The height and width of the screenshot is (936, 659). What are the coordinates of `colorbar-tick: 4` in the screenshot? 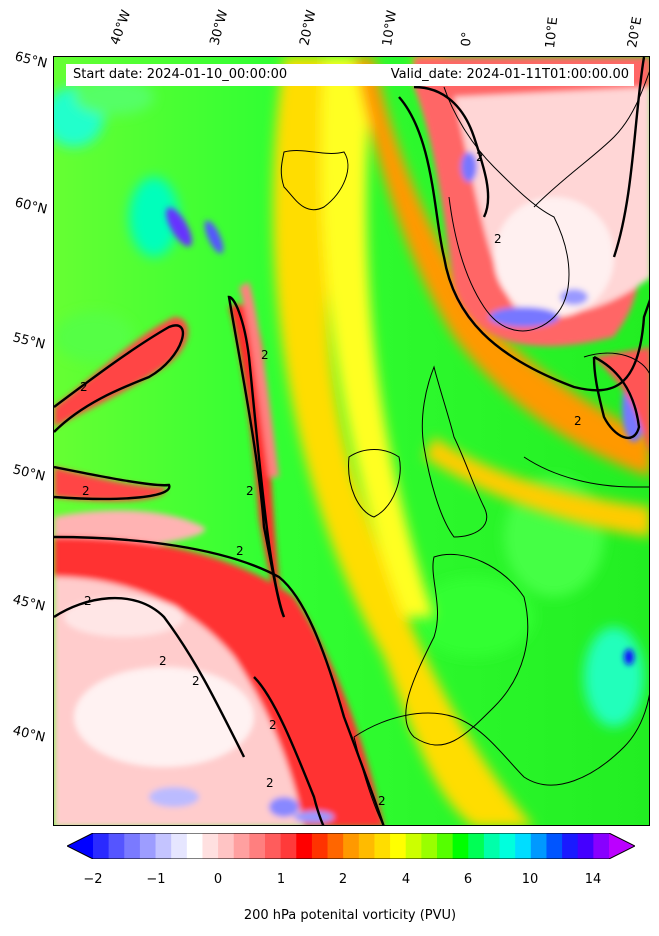 It's located at (406, 879).